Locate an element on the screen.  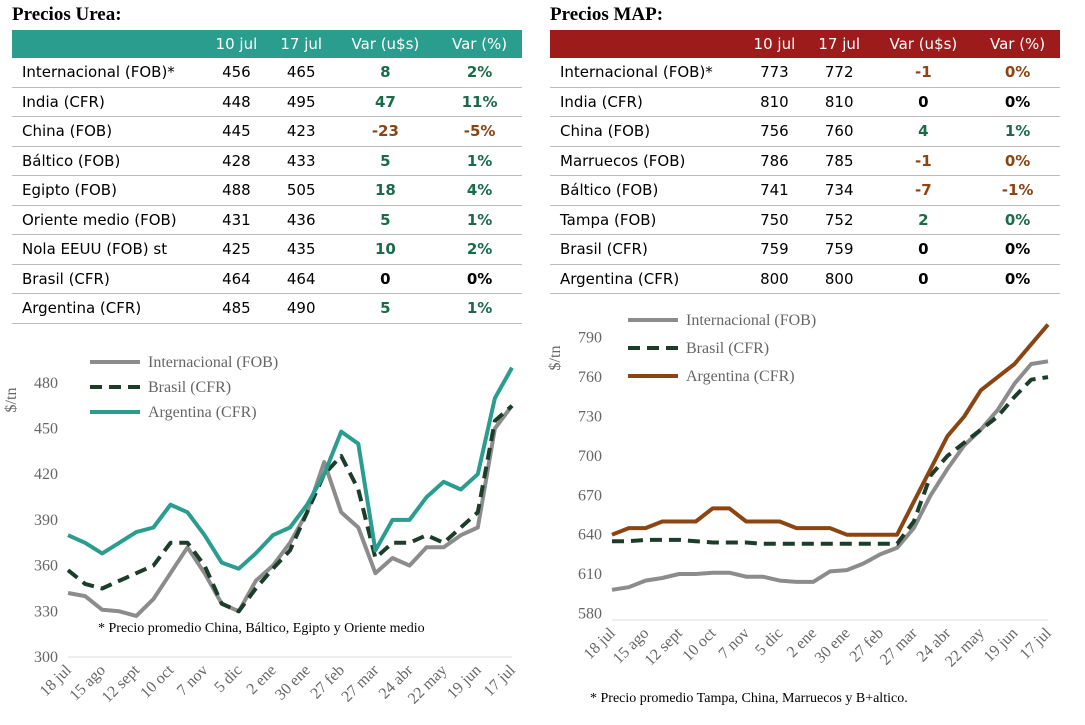
table-cell: Marruecos (FOB) is located at coordinates (646, 161).